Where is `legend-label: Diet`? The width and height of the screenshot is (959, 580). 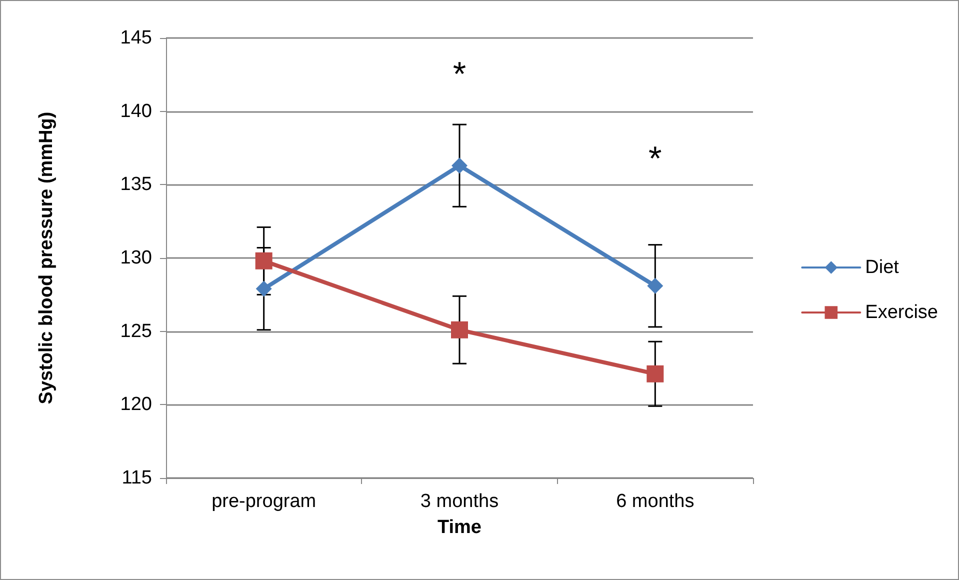 legend-label: Diet is located at coordinates (882, 267).